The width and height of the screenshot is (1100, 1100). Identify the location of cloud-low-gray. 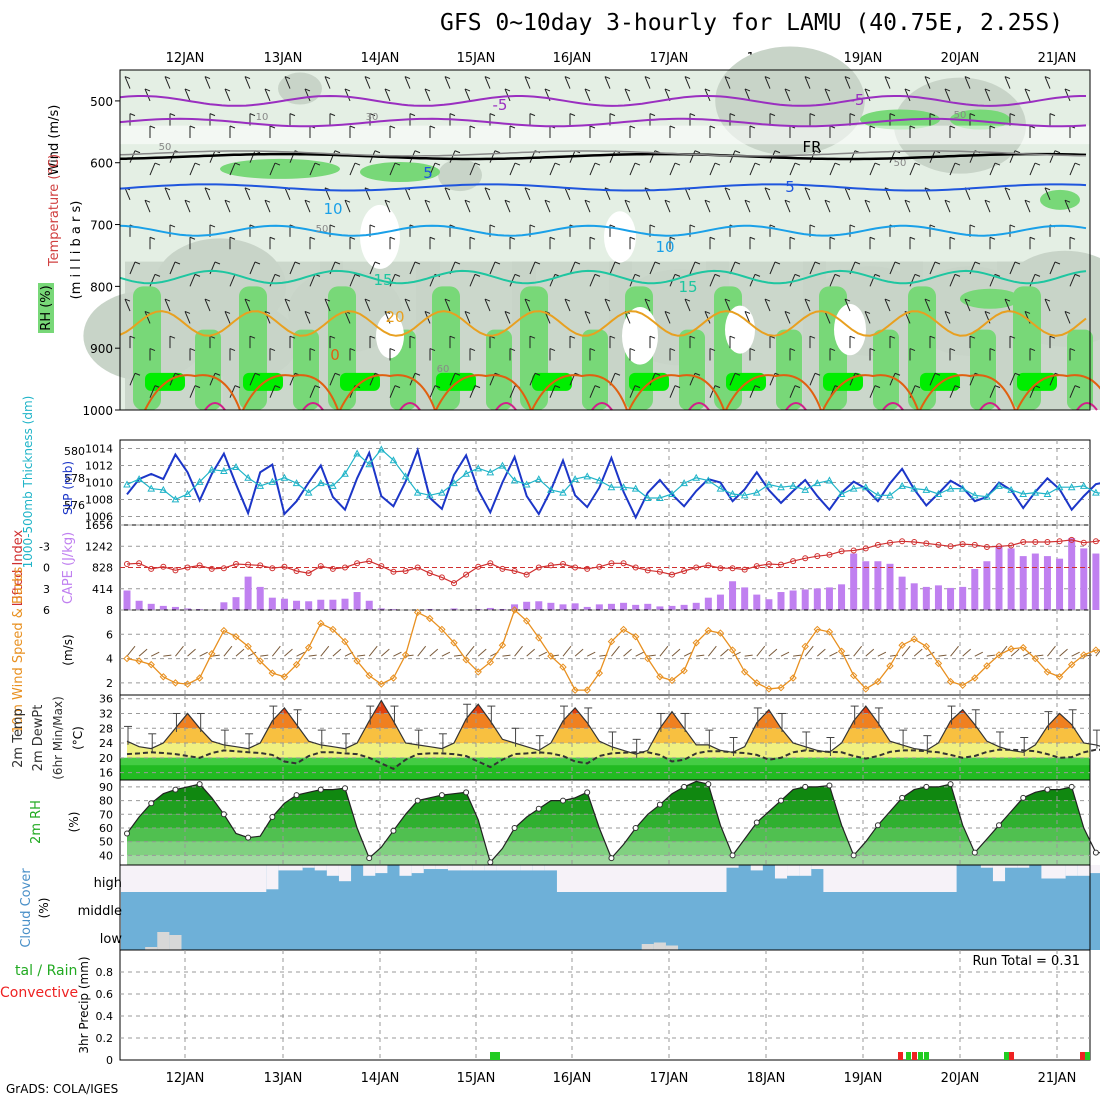
(175, 942).